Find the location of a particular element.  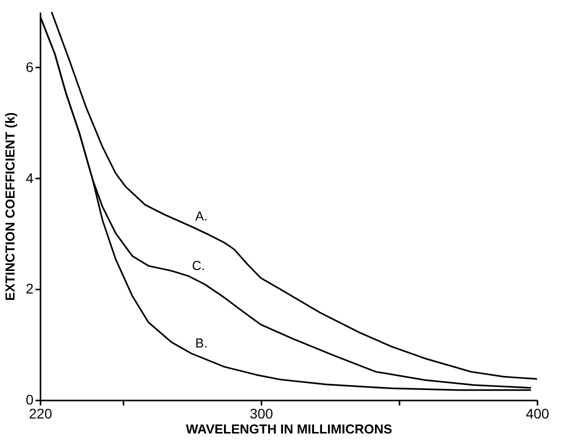

x-axis-title: WAVELENGTH IN MILLIMICRONS is located at coordinates (289, 429).